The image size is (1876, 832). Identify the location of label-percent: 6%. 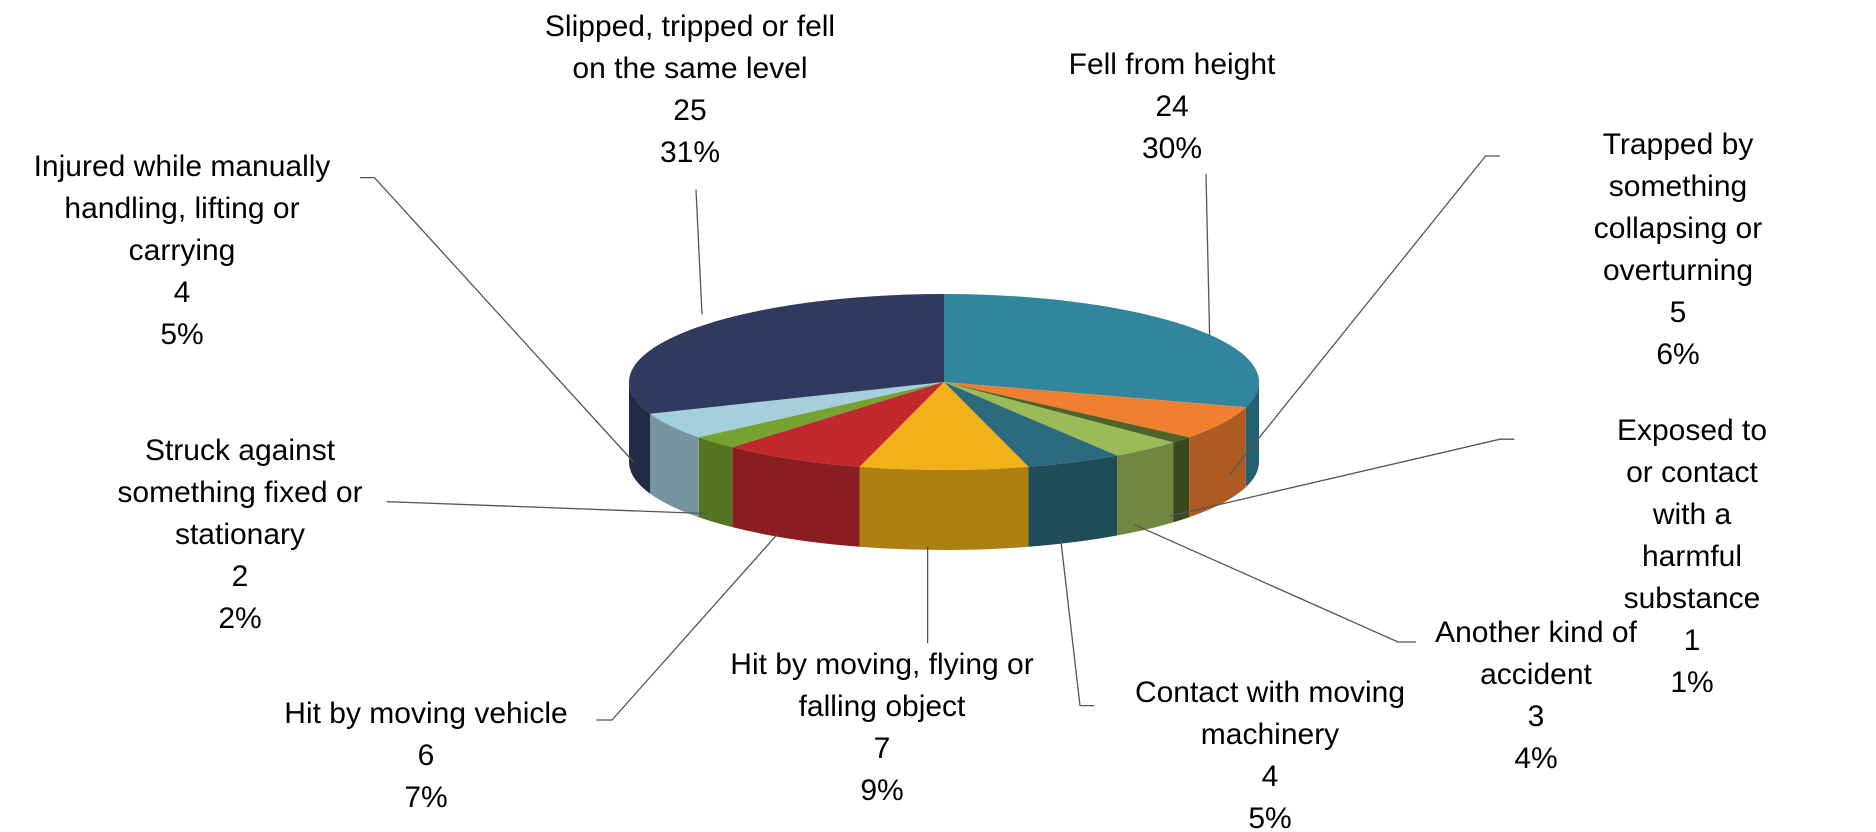
(1678, 354).